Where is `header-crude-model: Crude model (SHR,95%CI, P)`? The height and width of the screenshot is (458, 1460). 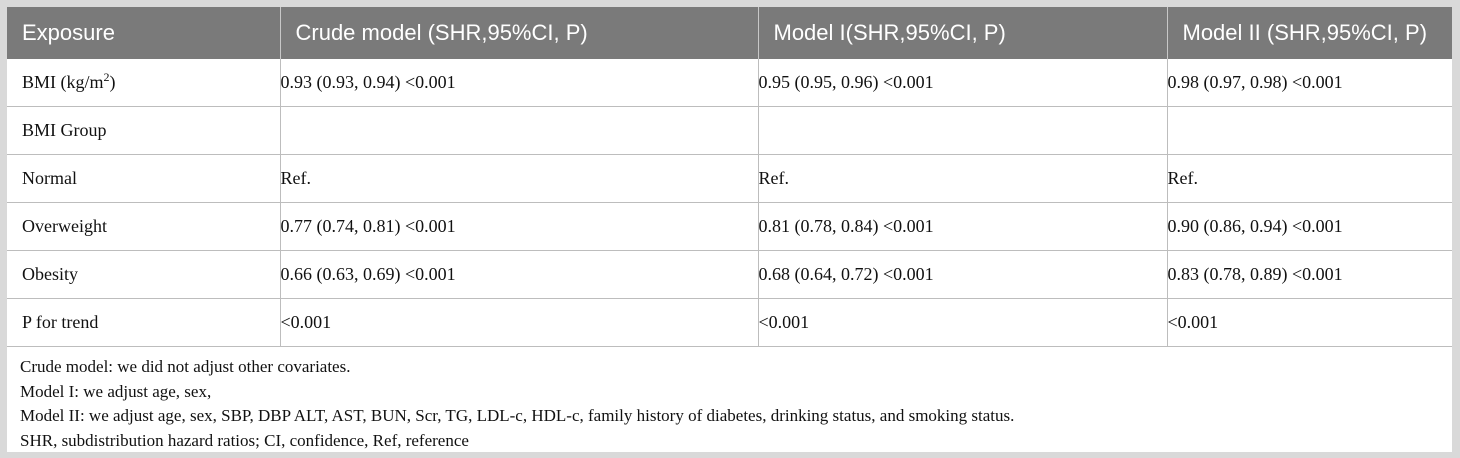 header-crude-model: Crude model (SHR,95%CI, P) is located at coordinates (519, 33).